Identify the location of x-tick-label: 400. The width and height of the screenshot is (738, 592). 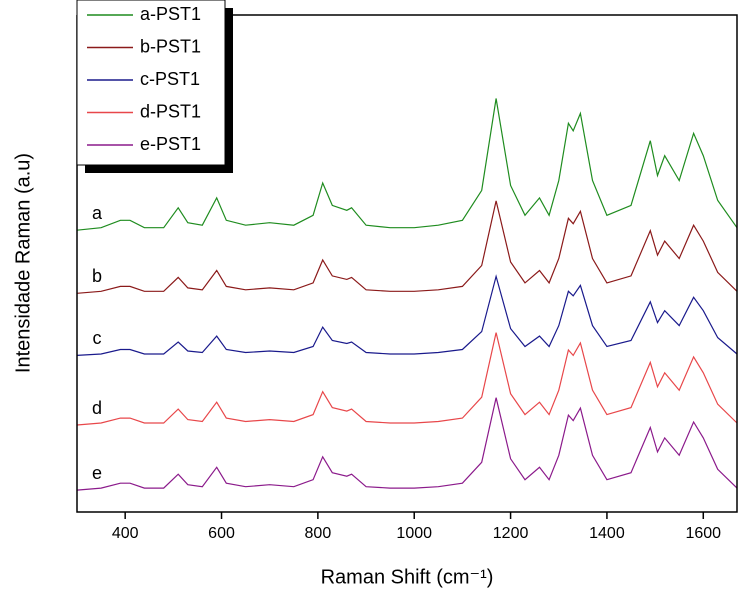
(125, 533).